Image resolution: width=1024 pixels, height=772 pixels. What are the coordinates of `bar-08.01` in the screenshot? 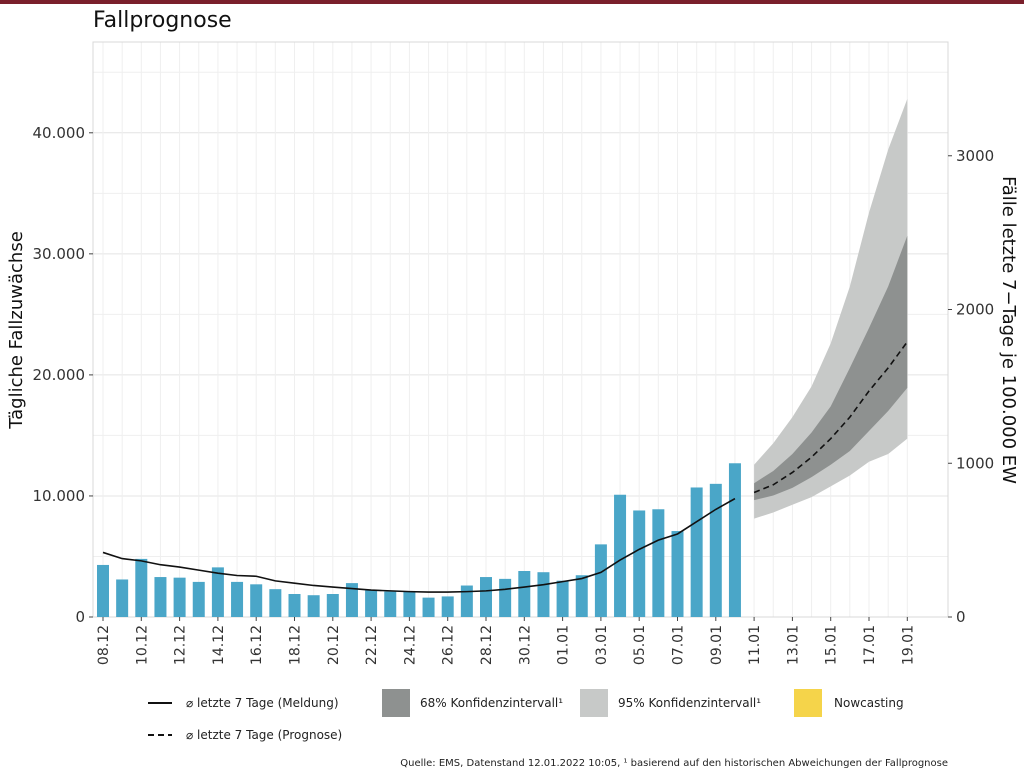 It's located at (696, 552).